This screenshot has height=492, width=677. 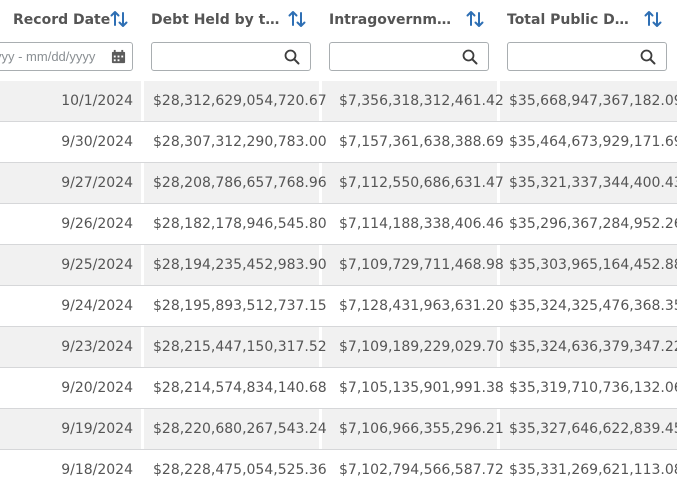 I want to click on cell-intragov: $7,109,729,711,468.98, so click(x=421, y=265).